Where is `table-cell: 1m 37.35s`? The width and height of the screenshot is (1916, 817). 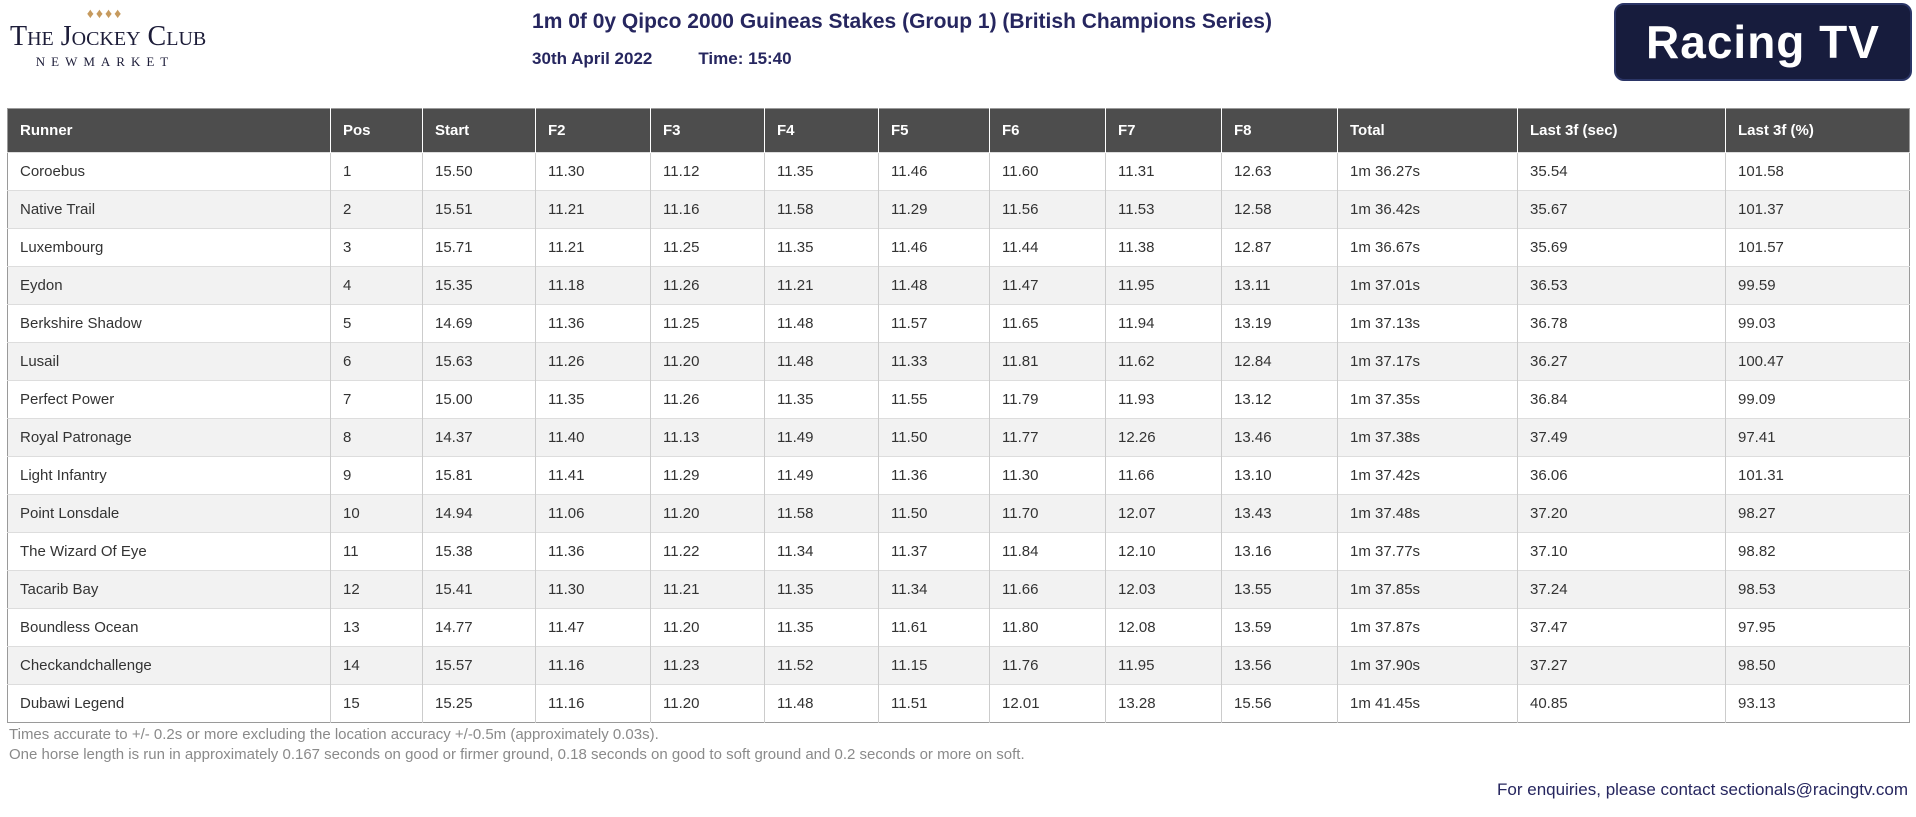
table-cell: 1m 37.35s is located at coordinates (1427, 399).